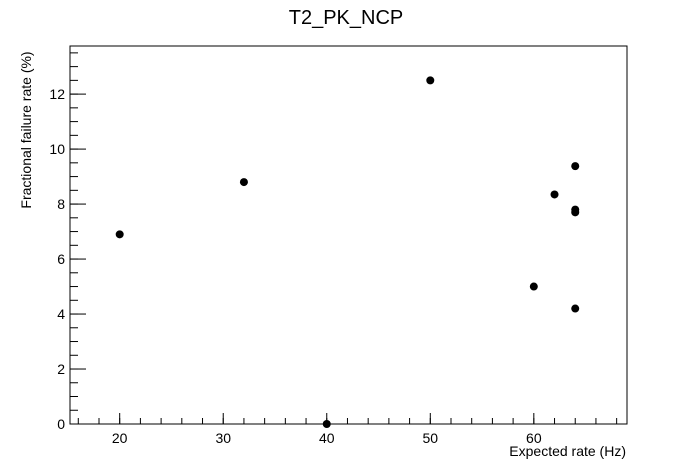 This screenshot has height=472, width=696. What do you see at coordinates (57, 94) in the screenshot?
I see `y-tick-label: 12` at bounding box center [57, 94].